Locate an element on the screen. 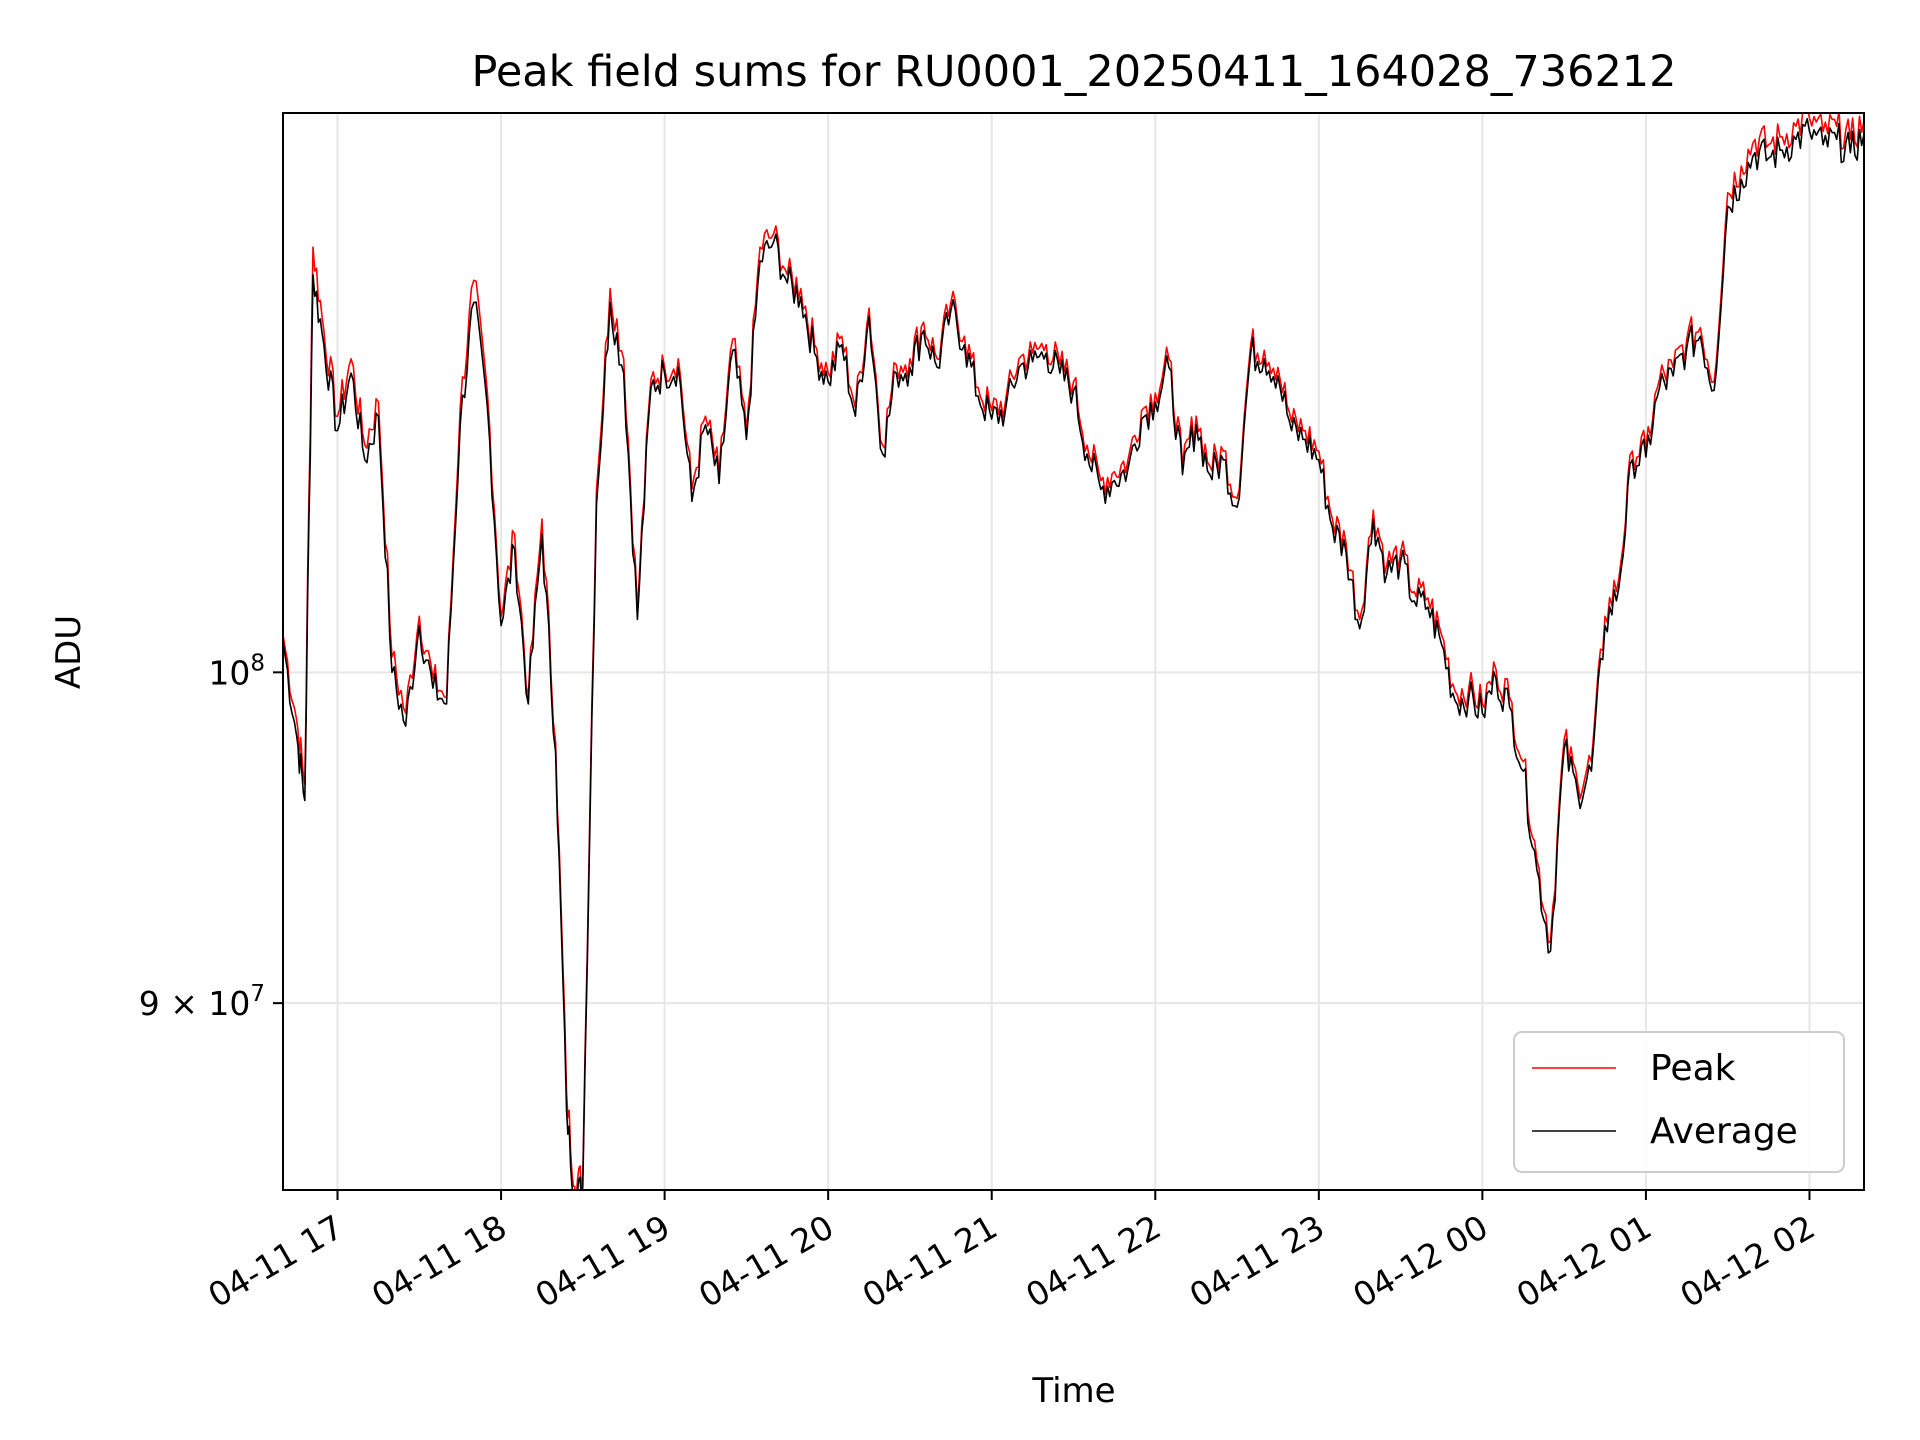 This screenshot has width=1920, height=1440. y-axis-ticks: 9 × 107 108 is located at coordinates (211, 836).